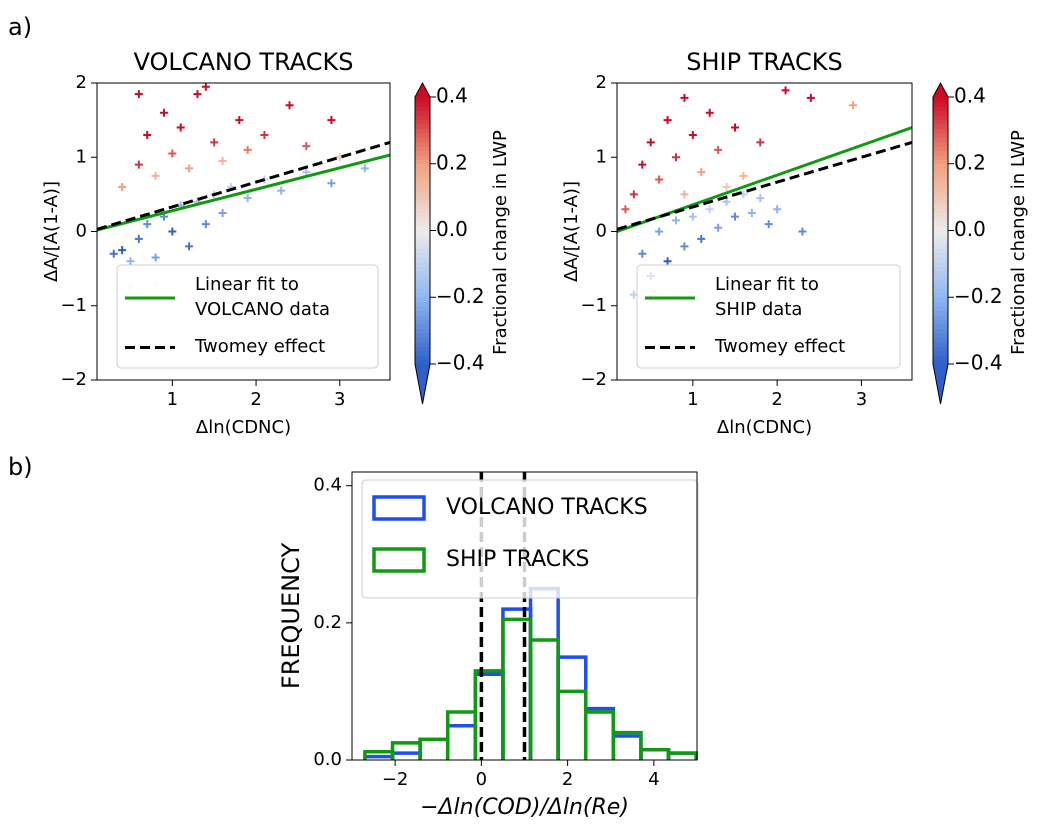 This screenshot has height=828, width=1041. Describe the element at coordinates (327, 622) in the screenshot. I see `y-tick-label: 0.2` at that location.